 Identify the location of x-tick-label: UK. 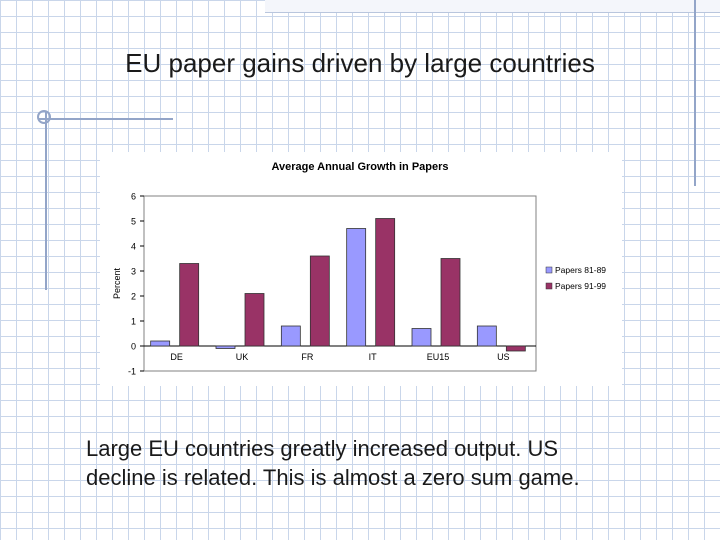
(242, 357).